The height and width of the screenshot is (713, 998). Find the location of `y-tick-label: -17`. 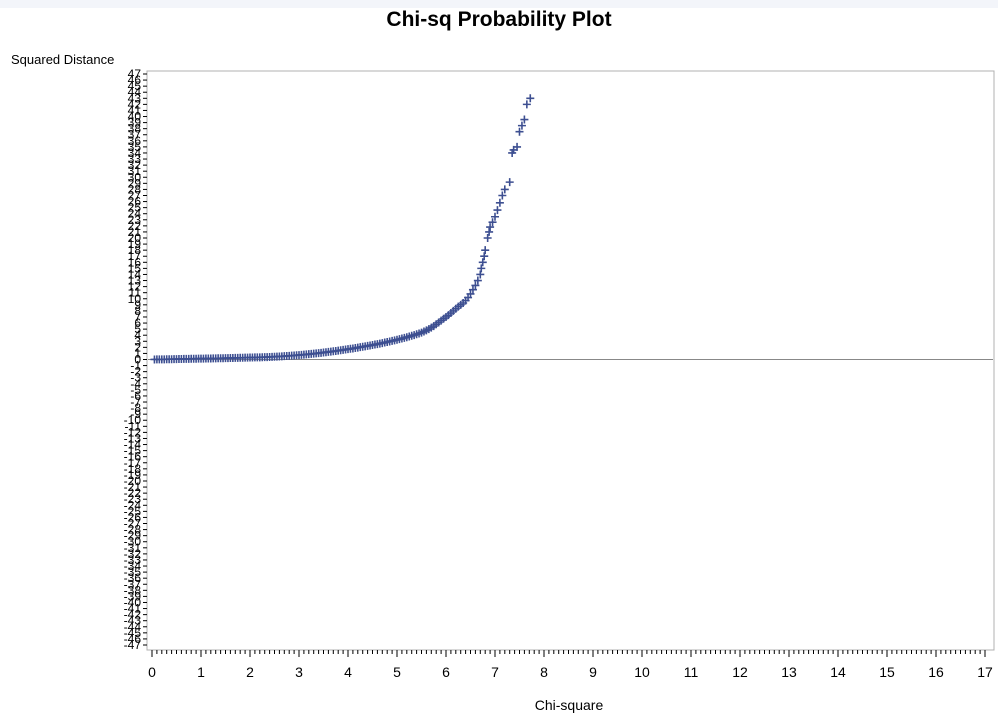

y-tick-label: -17 is located at coordinates (133, 463).